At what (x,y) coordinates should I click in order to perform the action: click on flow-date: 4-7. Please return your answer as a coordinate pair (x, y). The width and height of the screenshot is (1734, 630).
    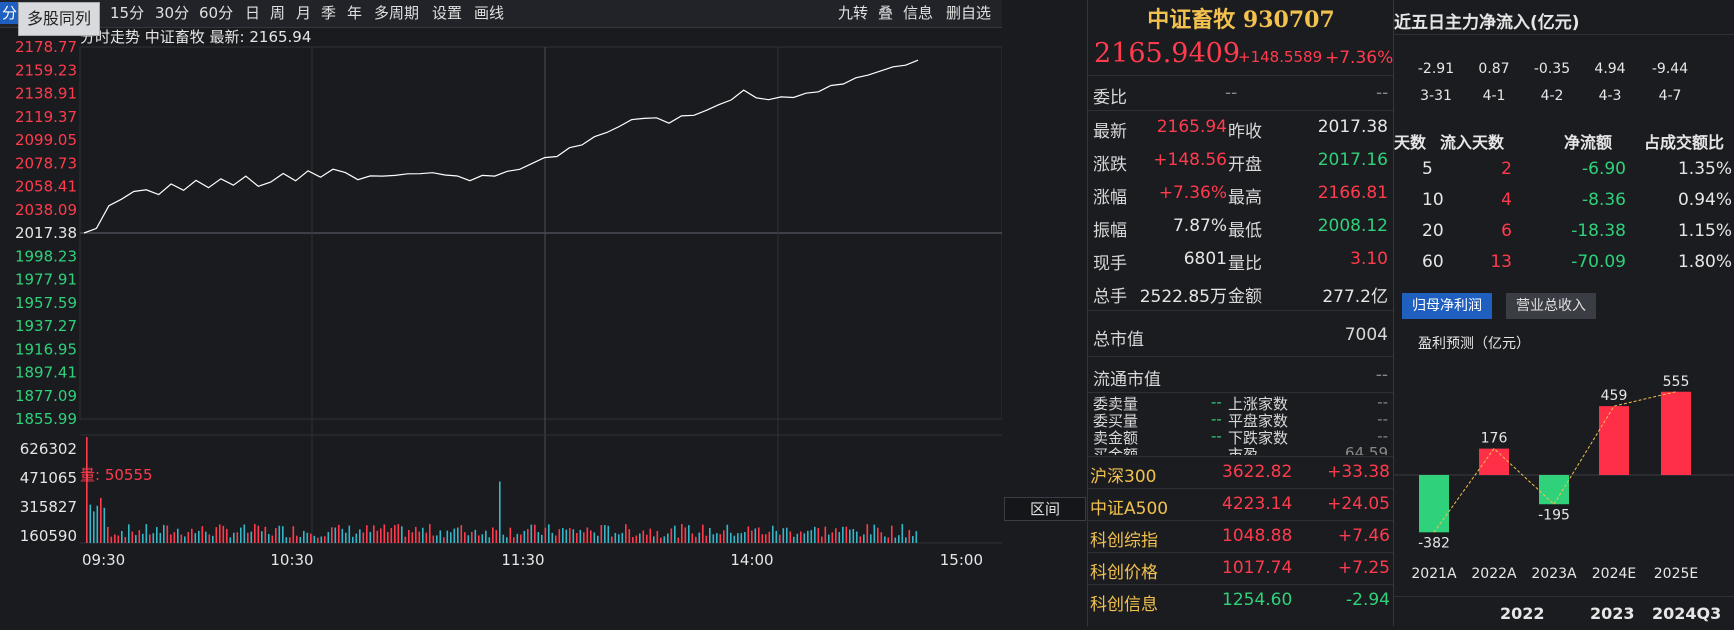
    Looking at the image, I should click on (1670, 96).